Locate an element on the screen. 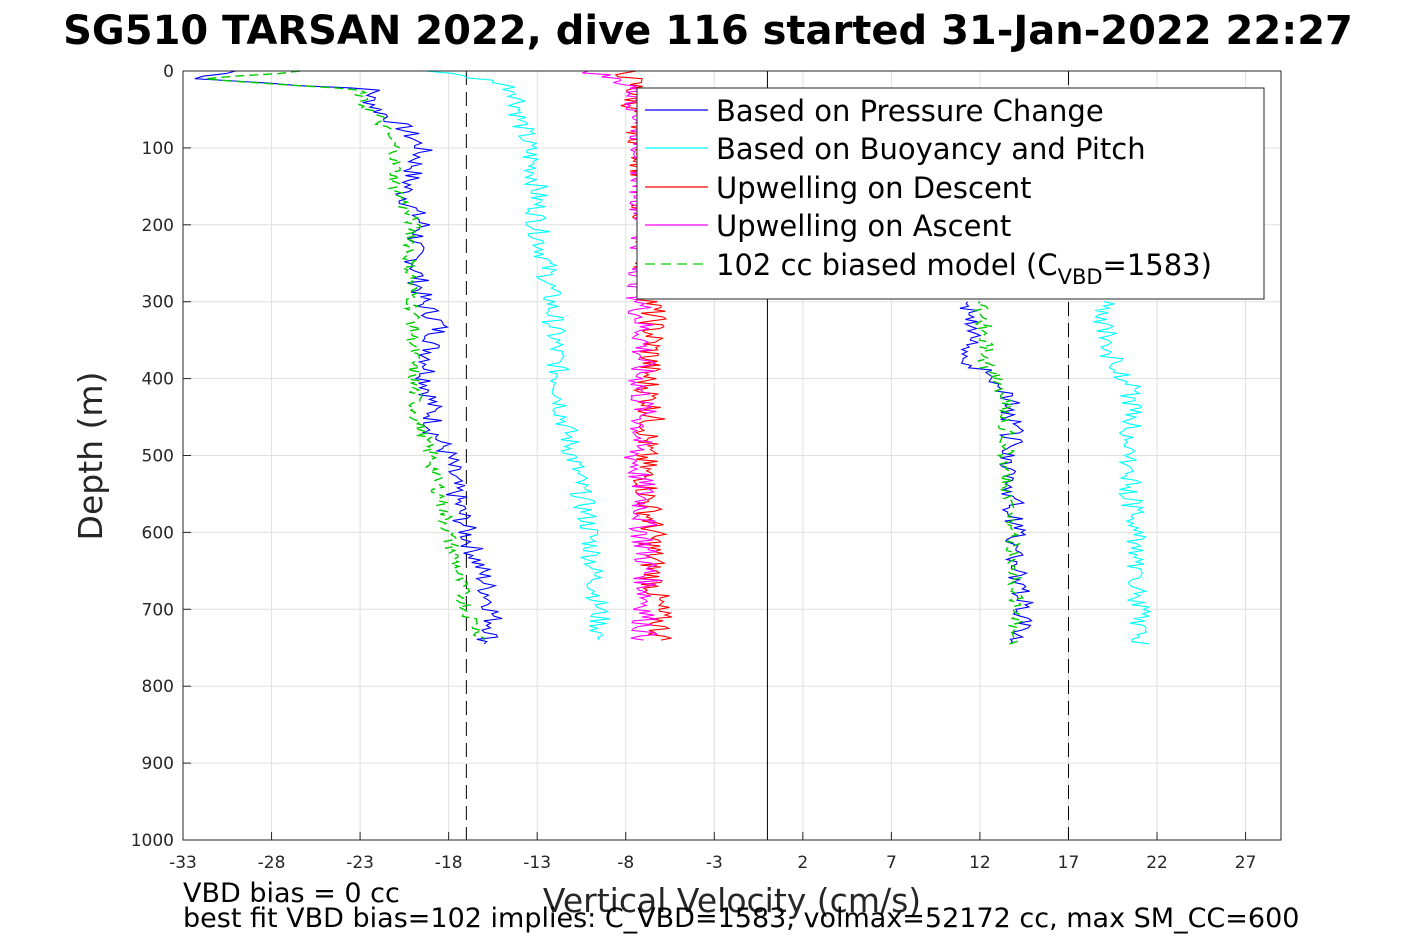  y-tick-labels: 0 100 200 300 400 500 600 700 800 900 1000 is located at coordinates (152, 456).